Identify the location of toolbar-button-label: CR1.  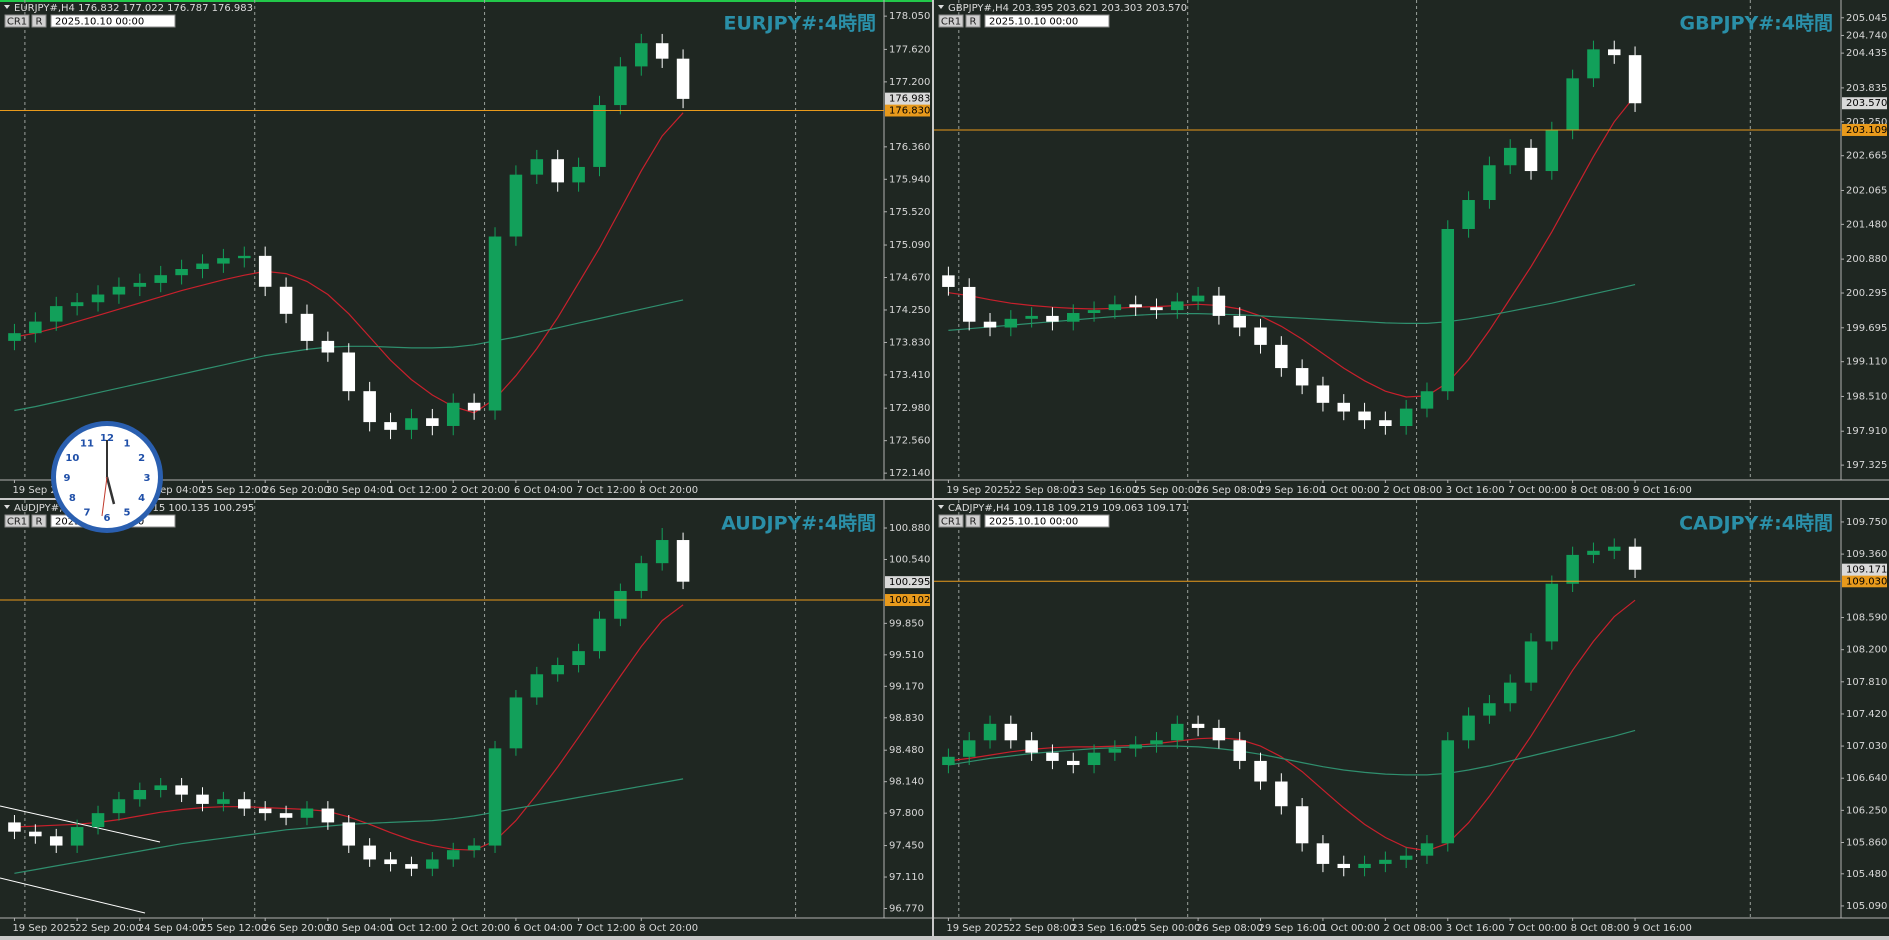
(17, 22).